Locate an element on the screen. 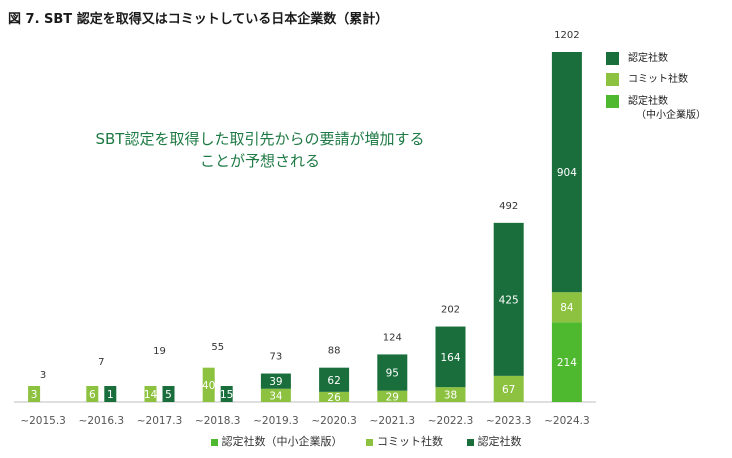 Image resolution: width=732 pixels, height=458 pixels. total-label: 3 is located at coordinates (43, 375).